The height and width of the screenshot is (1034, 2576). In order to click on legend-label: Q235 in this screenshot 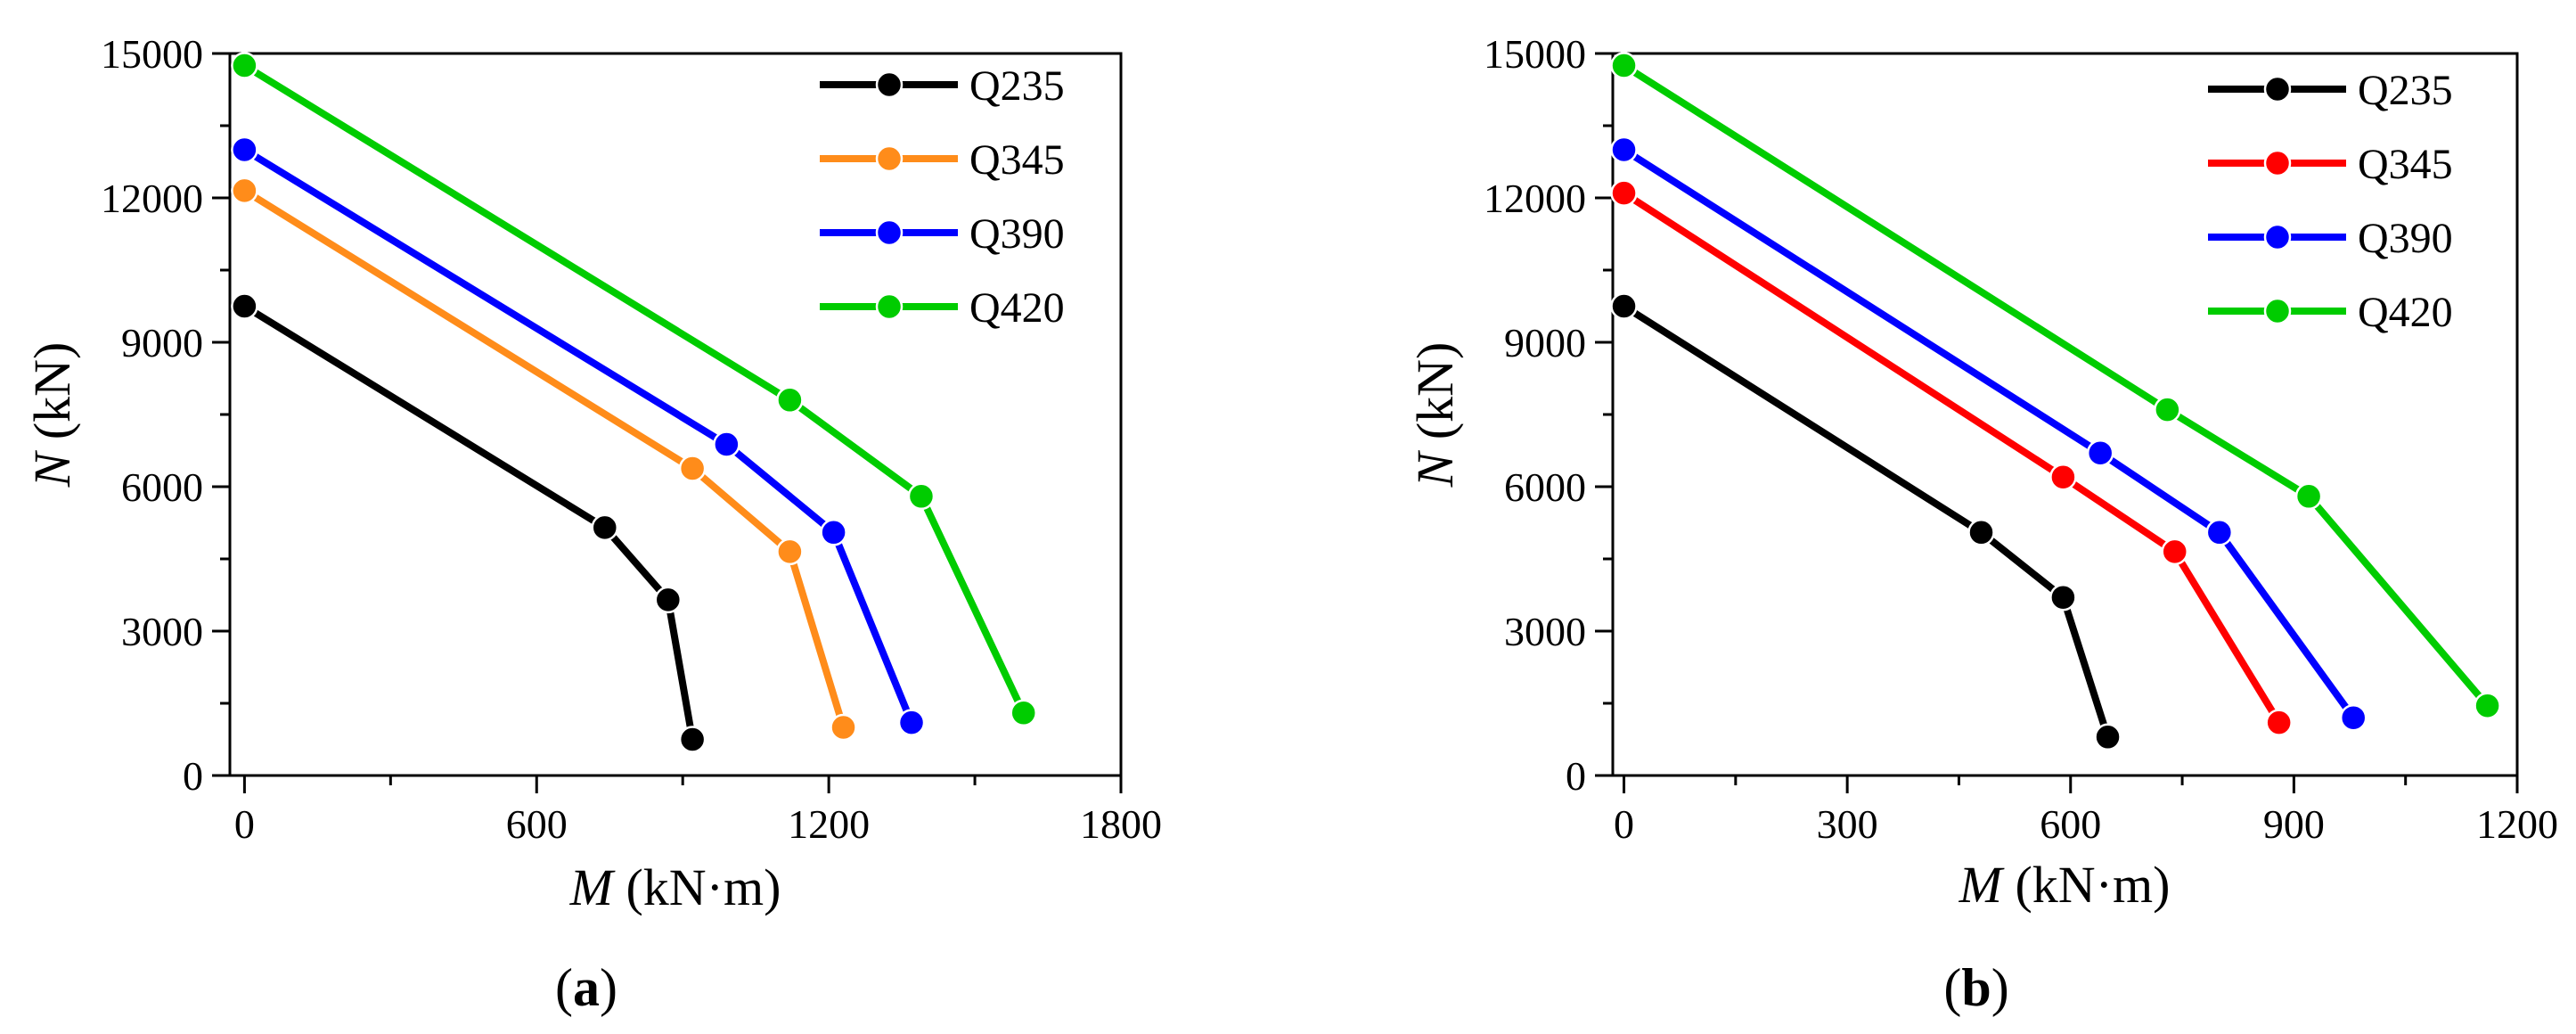, I will do `click(1017, 86)`.